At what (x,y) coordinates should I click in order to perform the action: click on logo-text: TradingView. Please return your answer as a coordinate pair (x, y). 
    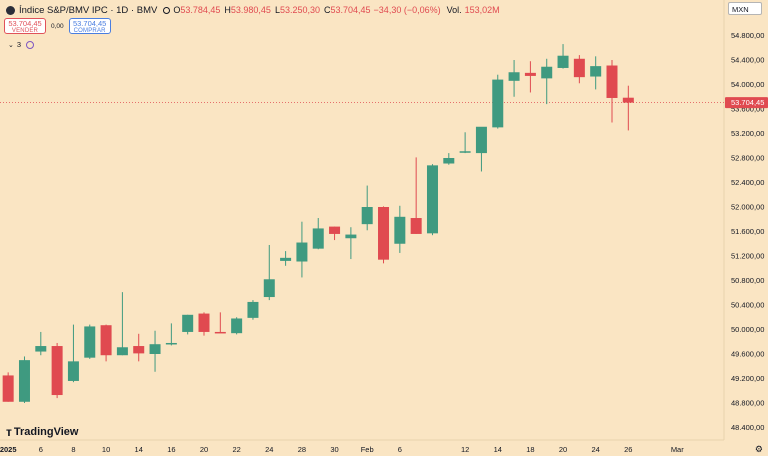
    Looking at the image, I should click on (46, 432).